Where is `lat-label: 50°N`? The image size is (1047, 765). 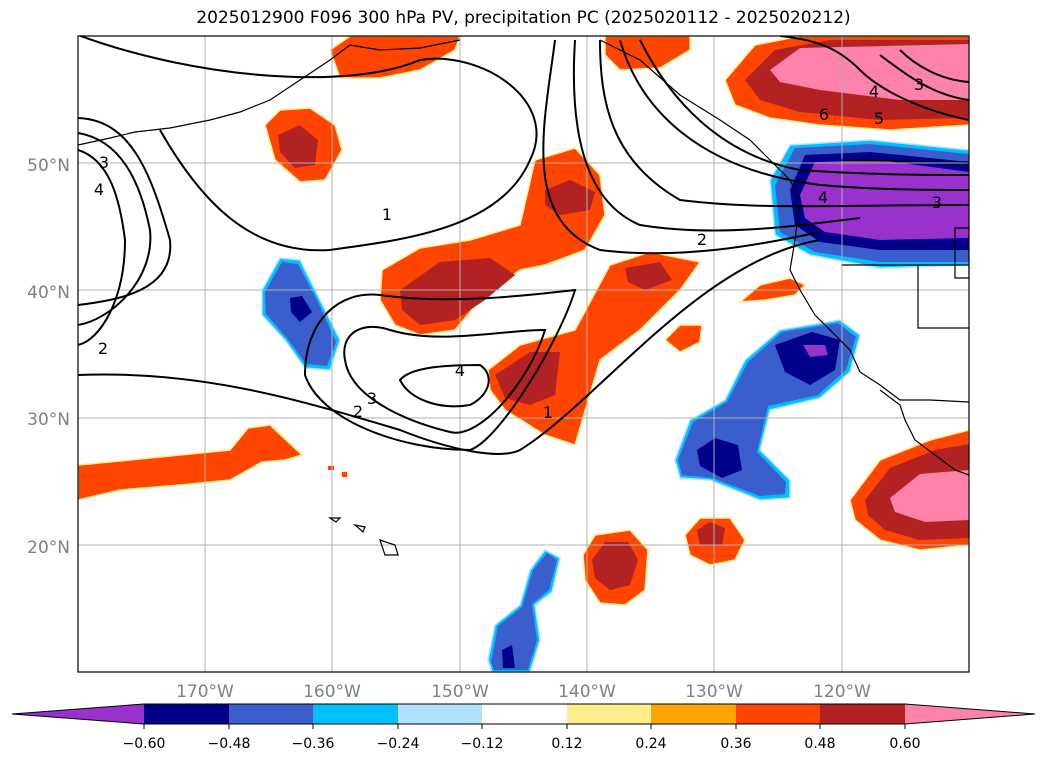
lat-label: 50°N is located at coordinates (48, 166).